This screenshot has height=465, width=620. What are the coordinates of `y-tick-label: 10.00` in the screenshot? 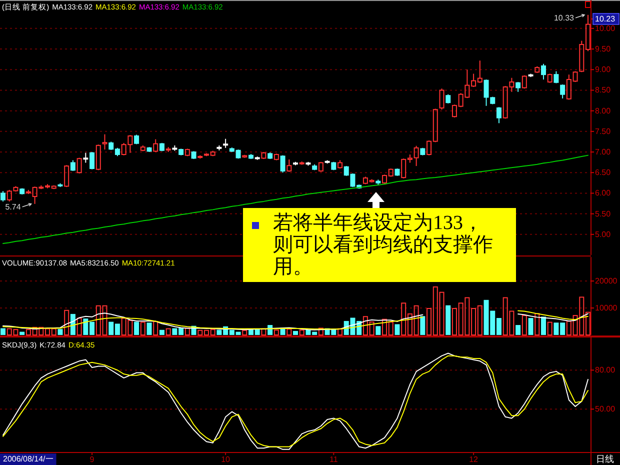 It's located at (605, 28).